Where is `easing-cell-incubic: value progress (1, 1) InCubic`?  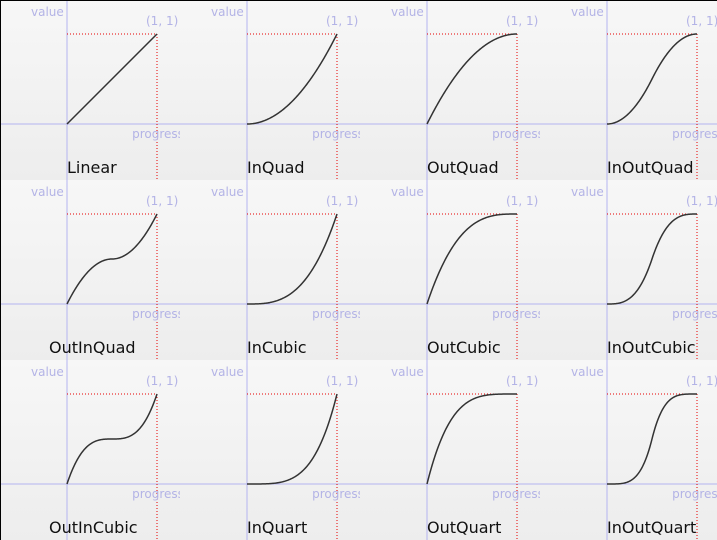
easing-cell-incubic: value progress (1, 1) InCubic is located at coordinates (270, 270).